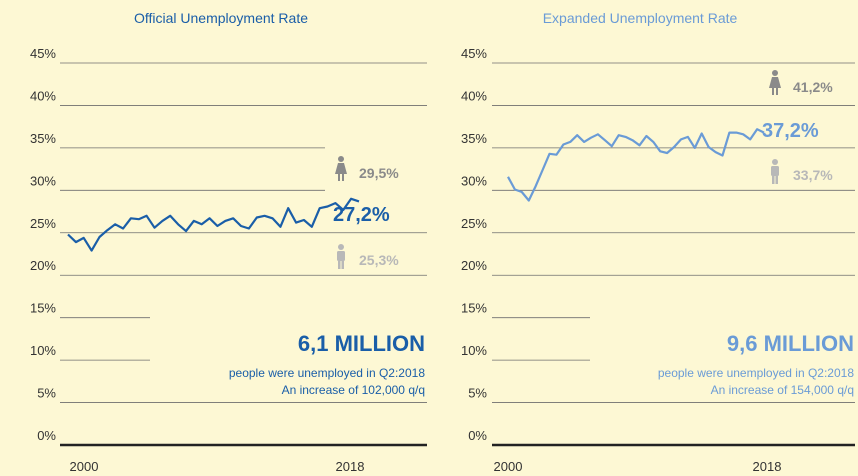 The width and height of the screenshot is (858, 476). What do you see at coordinates (813, 175) in the screenshot?
I see `male-rate: 33,7%` at bounding box center [813, 175].